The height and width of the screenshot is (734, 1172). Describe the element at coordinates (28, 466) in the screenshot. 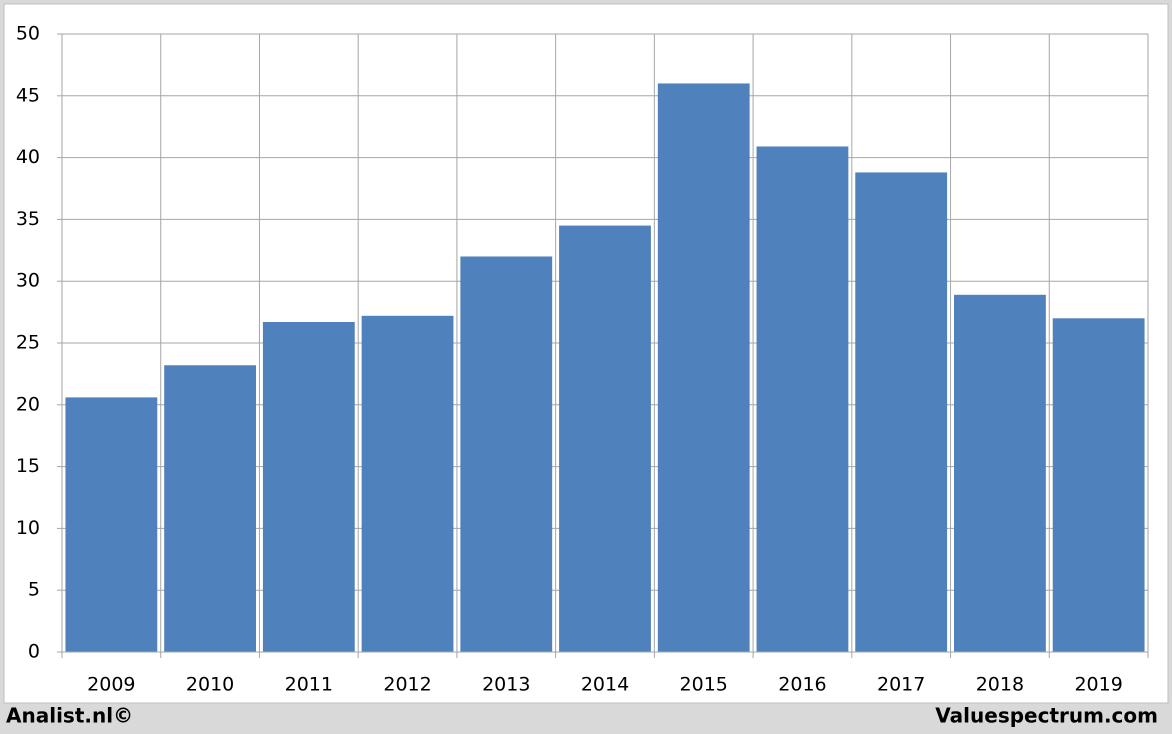

I see `y-tick-label: 15` at that location.